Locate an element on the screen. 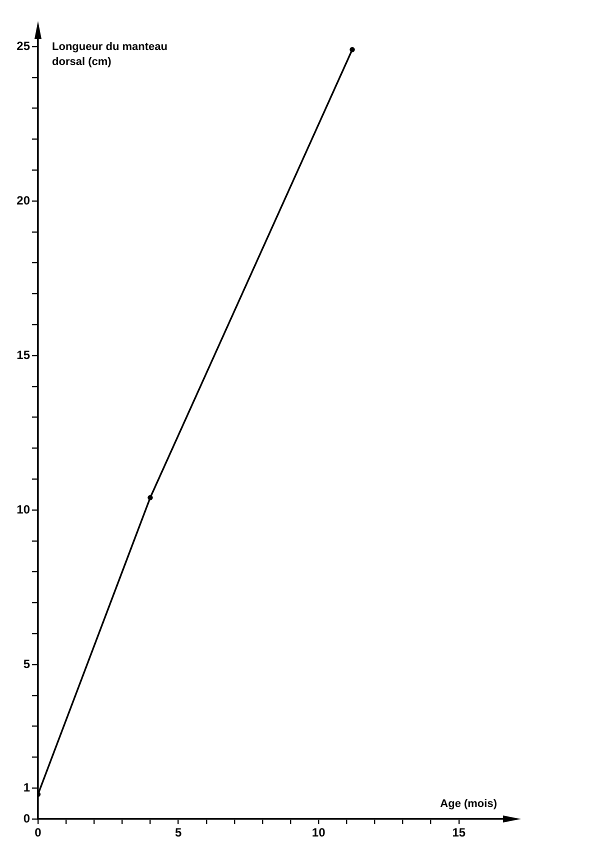 Image resolution: width=600 pixels, height=860 pixels. y-tick-label: 20 is located at coordinates (23, 200).